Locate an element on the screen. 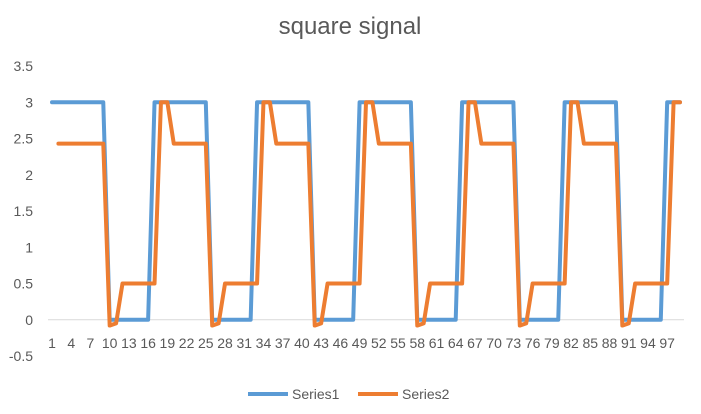 This screenshot has height=414, width=701. x-tick-label: 49 is located at coordinates (360, 343).